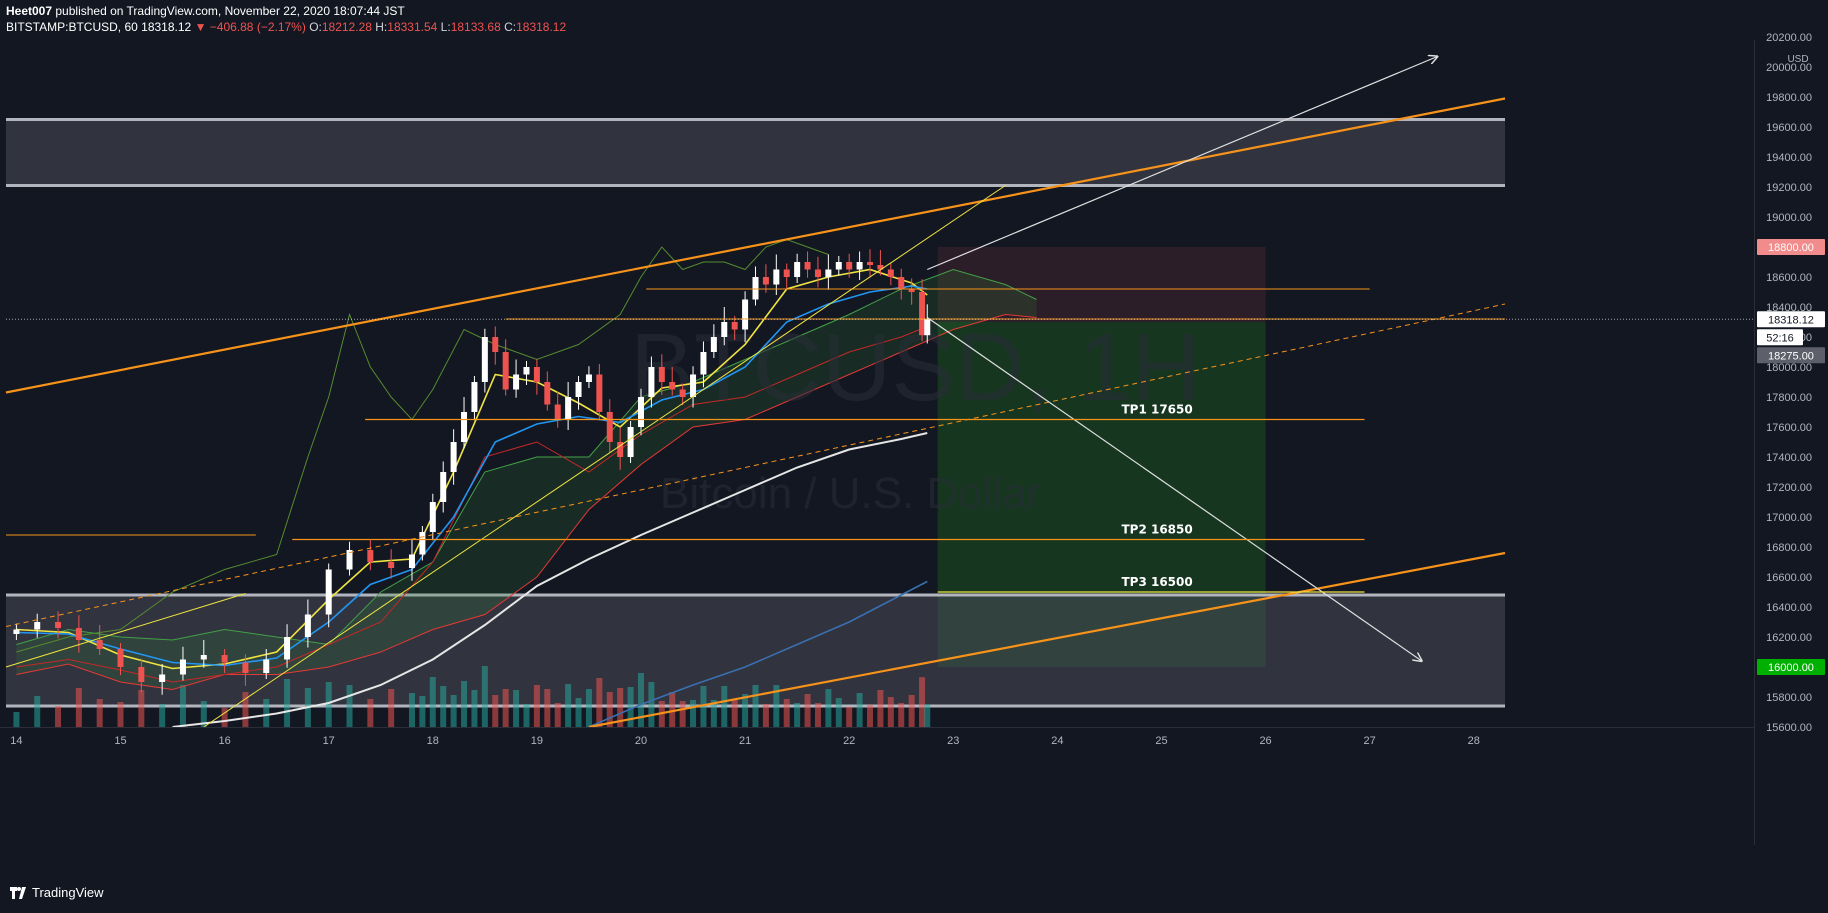 This screenshot has width=1828, height=913. What do you see at coordinates (72, 27) in the screenshot?
I see `symbol-label: BITSTAMP:BTCUSD, 60` at bounding box center [72, 27].